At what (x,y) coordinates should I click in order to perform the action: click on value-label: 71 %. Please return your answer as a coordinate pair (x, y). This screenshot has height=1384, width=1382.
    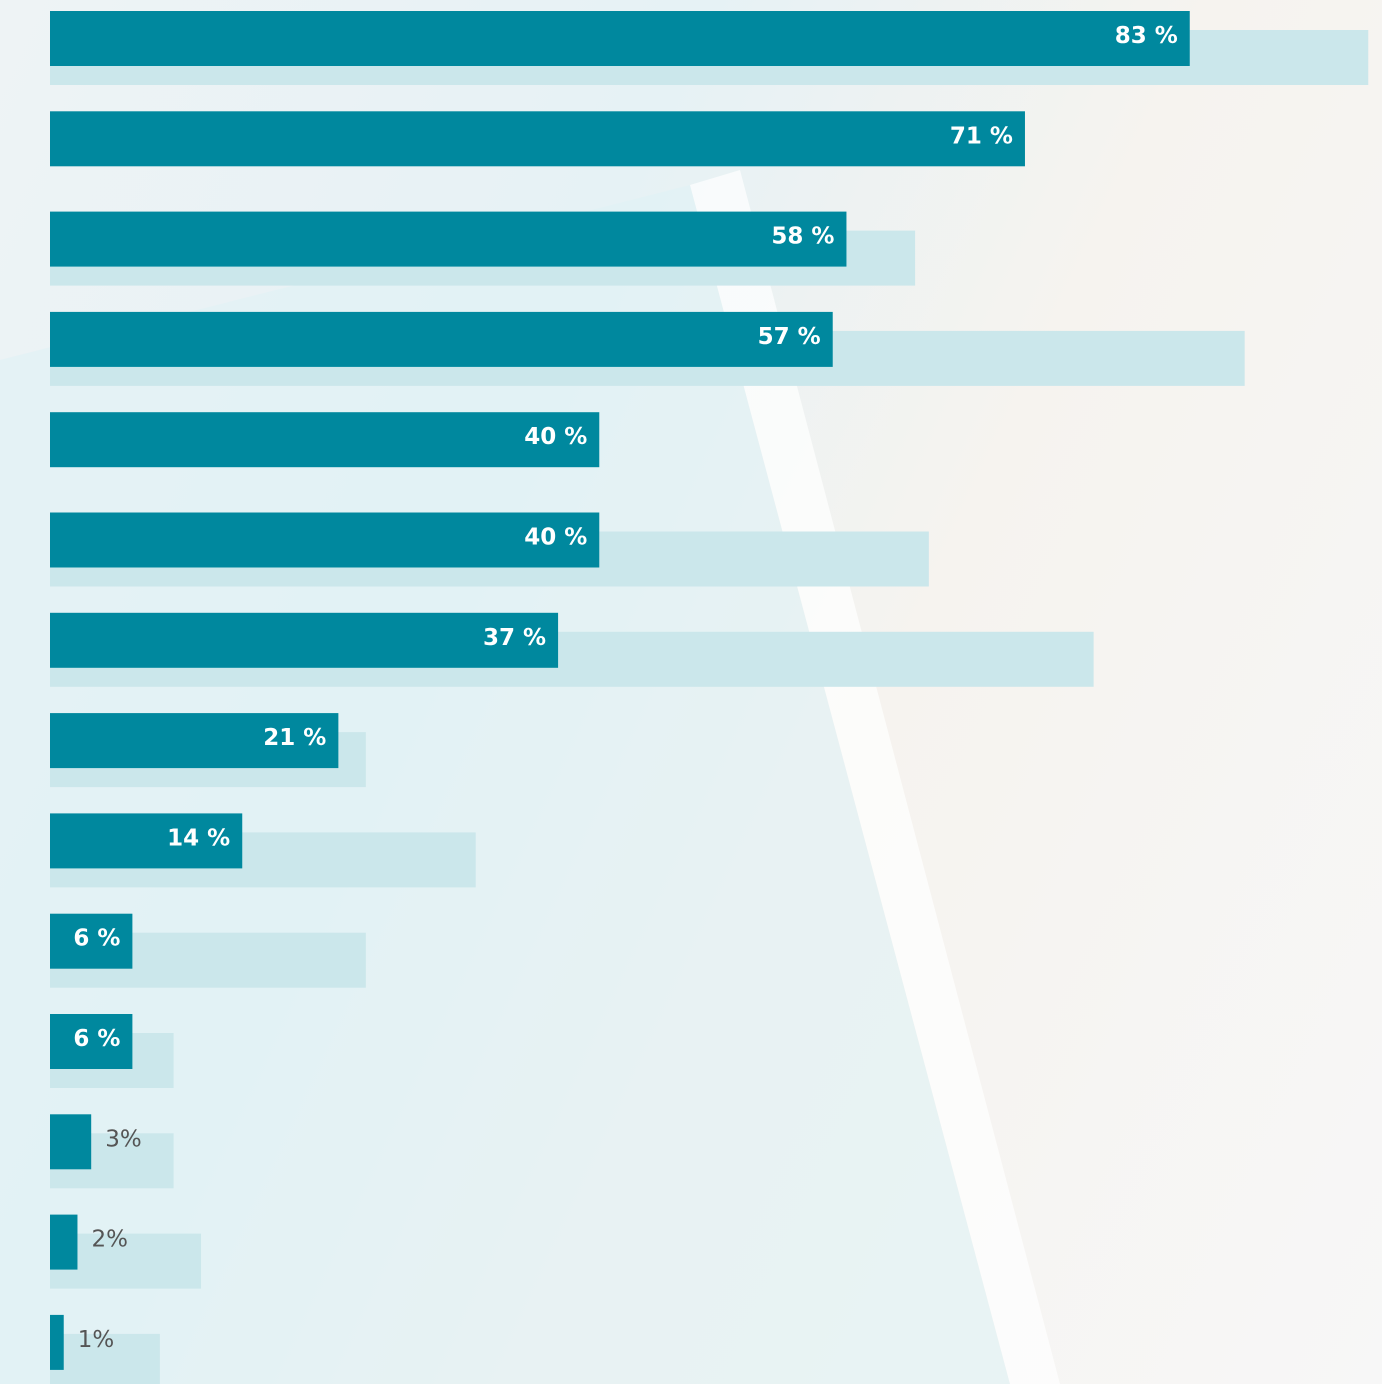
    Looking at the image, I should click on (981, 136).